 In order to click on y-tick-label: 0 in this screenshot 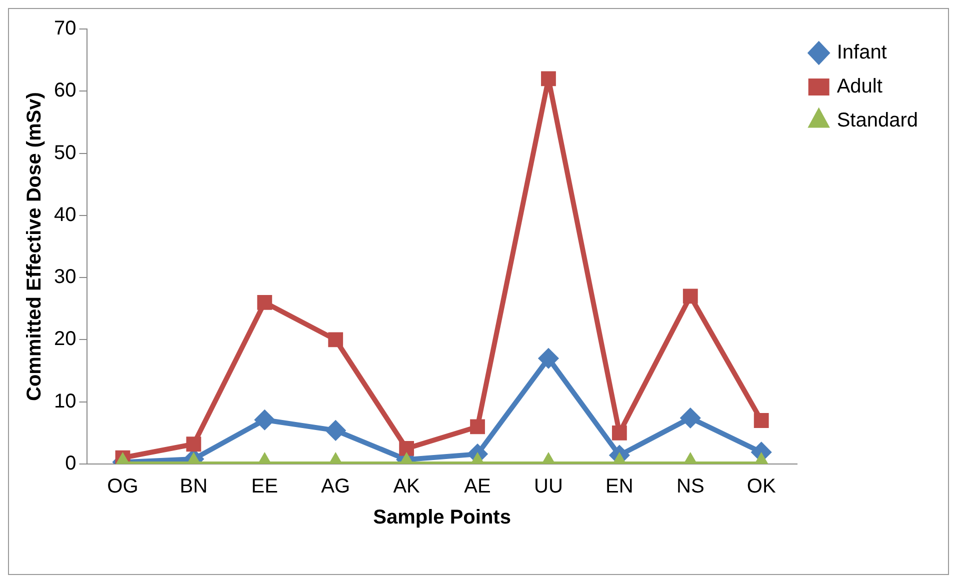, I will do `click(70, 463)`.